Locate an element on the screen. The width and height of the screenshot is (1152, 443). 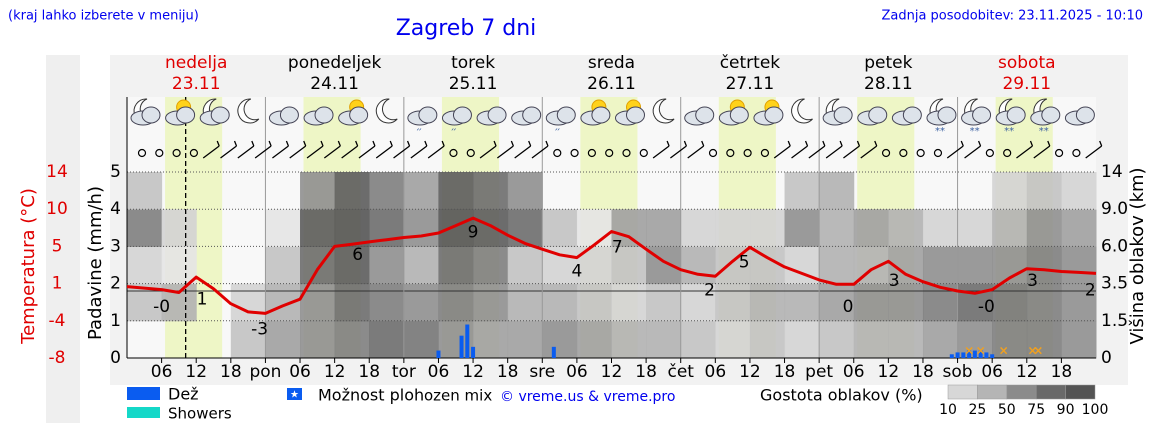
legend-label: Showers is located at coordinates (200, 414).